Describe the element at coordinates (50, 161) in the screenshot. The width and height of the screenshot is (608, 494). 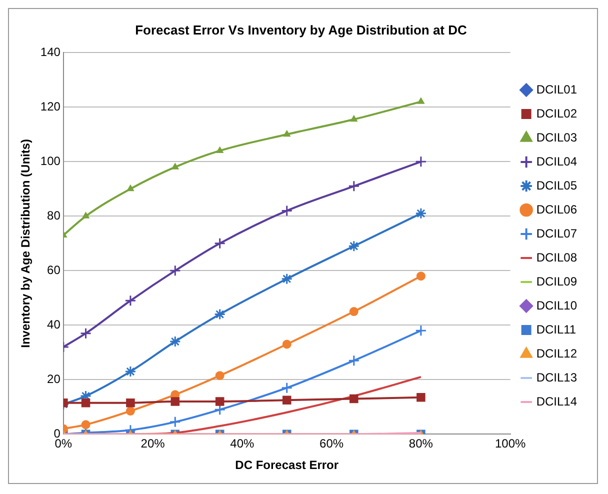
I see `y-tick-label: 100` at that location.